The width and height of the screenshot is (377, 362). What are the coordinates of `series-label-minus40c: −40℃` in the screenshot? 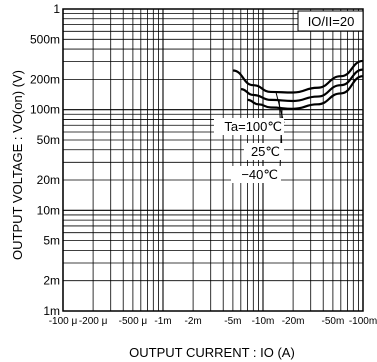 It's located at (259, 174).